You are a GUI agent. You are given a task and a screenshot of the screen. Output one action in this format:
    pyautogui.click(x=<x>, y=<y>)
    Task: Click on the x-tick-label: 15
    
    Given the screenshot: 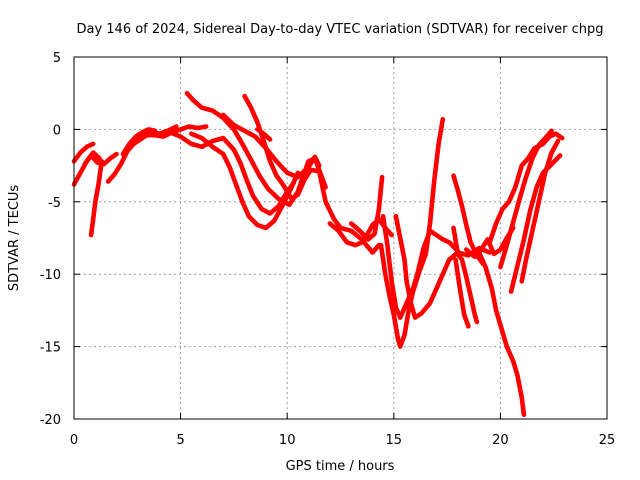 What is the action you would take?
    pyautogui.click(x=394, y=440)
    